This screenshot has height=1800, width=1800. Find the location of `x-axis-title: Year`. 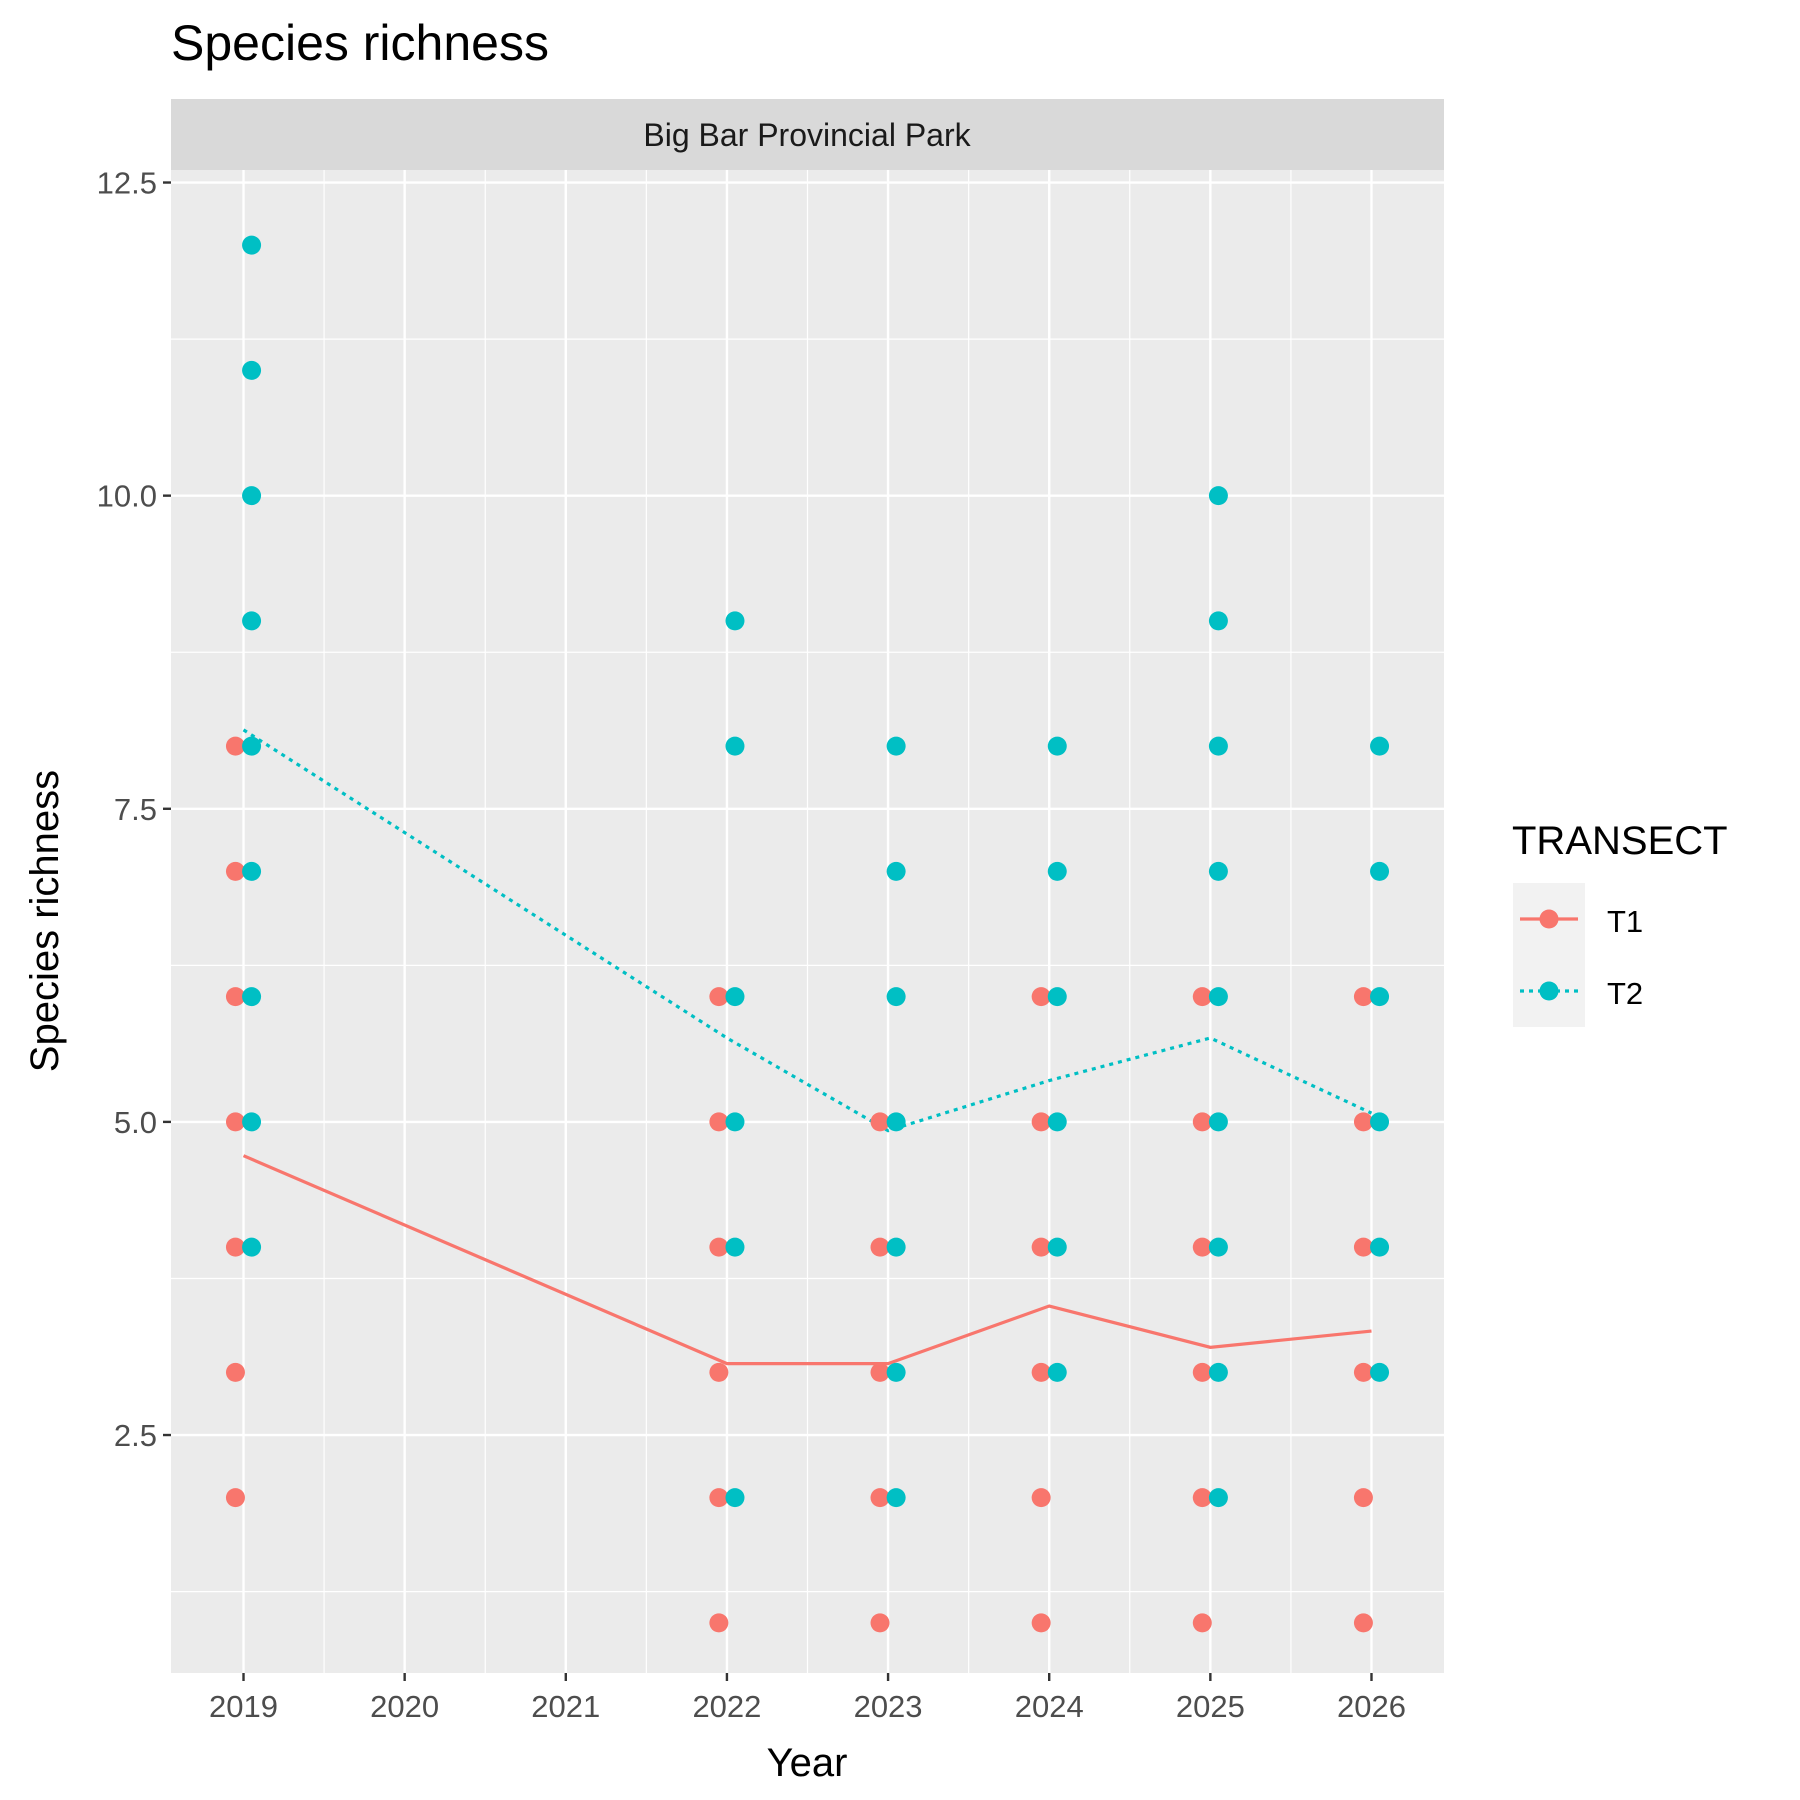

x-axis-title: Year is located at coordinates (807, 1763).